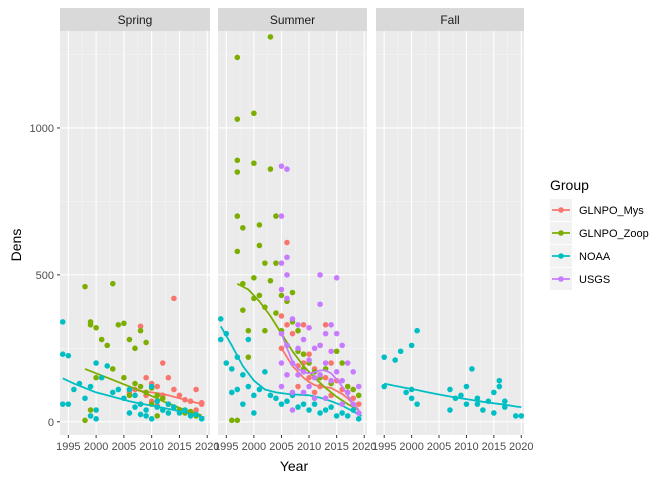  What do you see at coordinates (569, 185) in the screenshot?
I see `legend-title: Group` at bounding box center [569, 185].